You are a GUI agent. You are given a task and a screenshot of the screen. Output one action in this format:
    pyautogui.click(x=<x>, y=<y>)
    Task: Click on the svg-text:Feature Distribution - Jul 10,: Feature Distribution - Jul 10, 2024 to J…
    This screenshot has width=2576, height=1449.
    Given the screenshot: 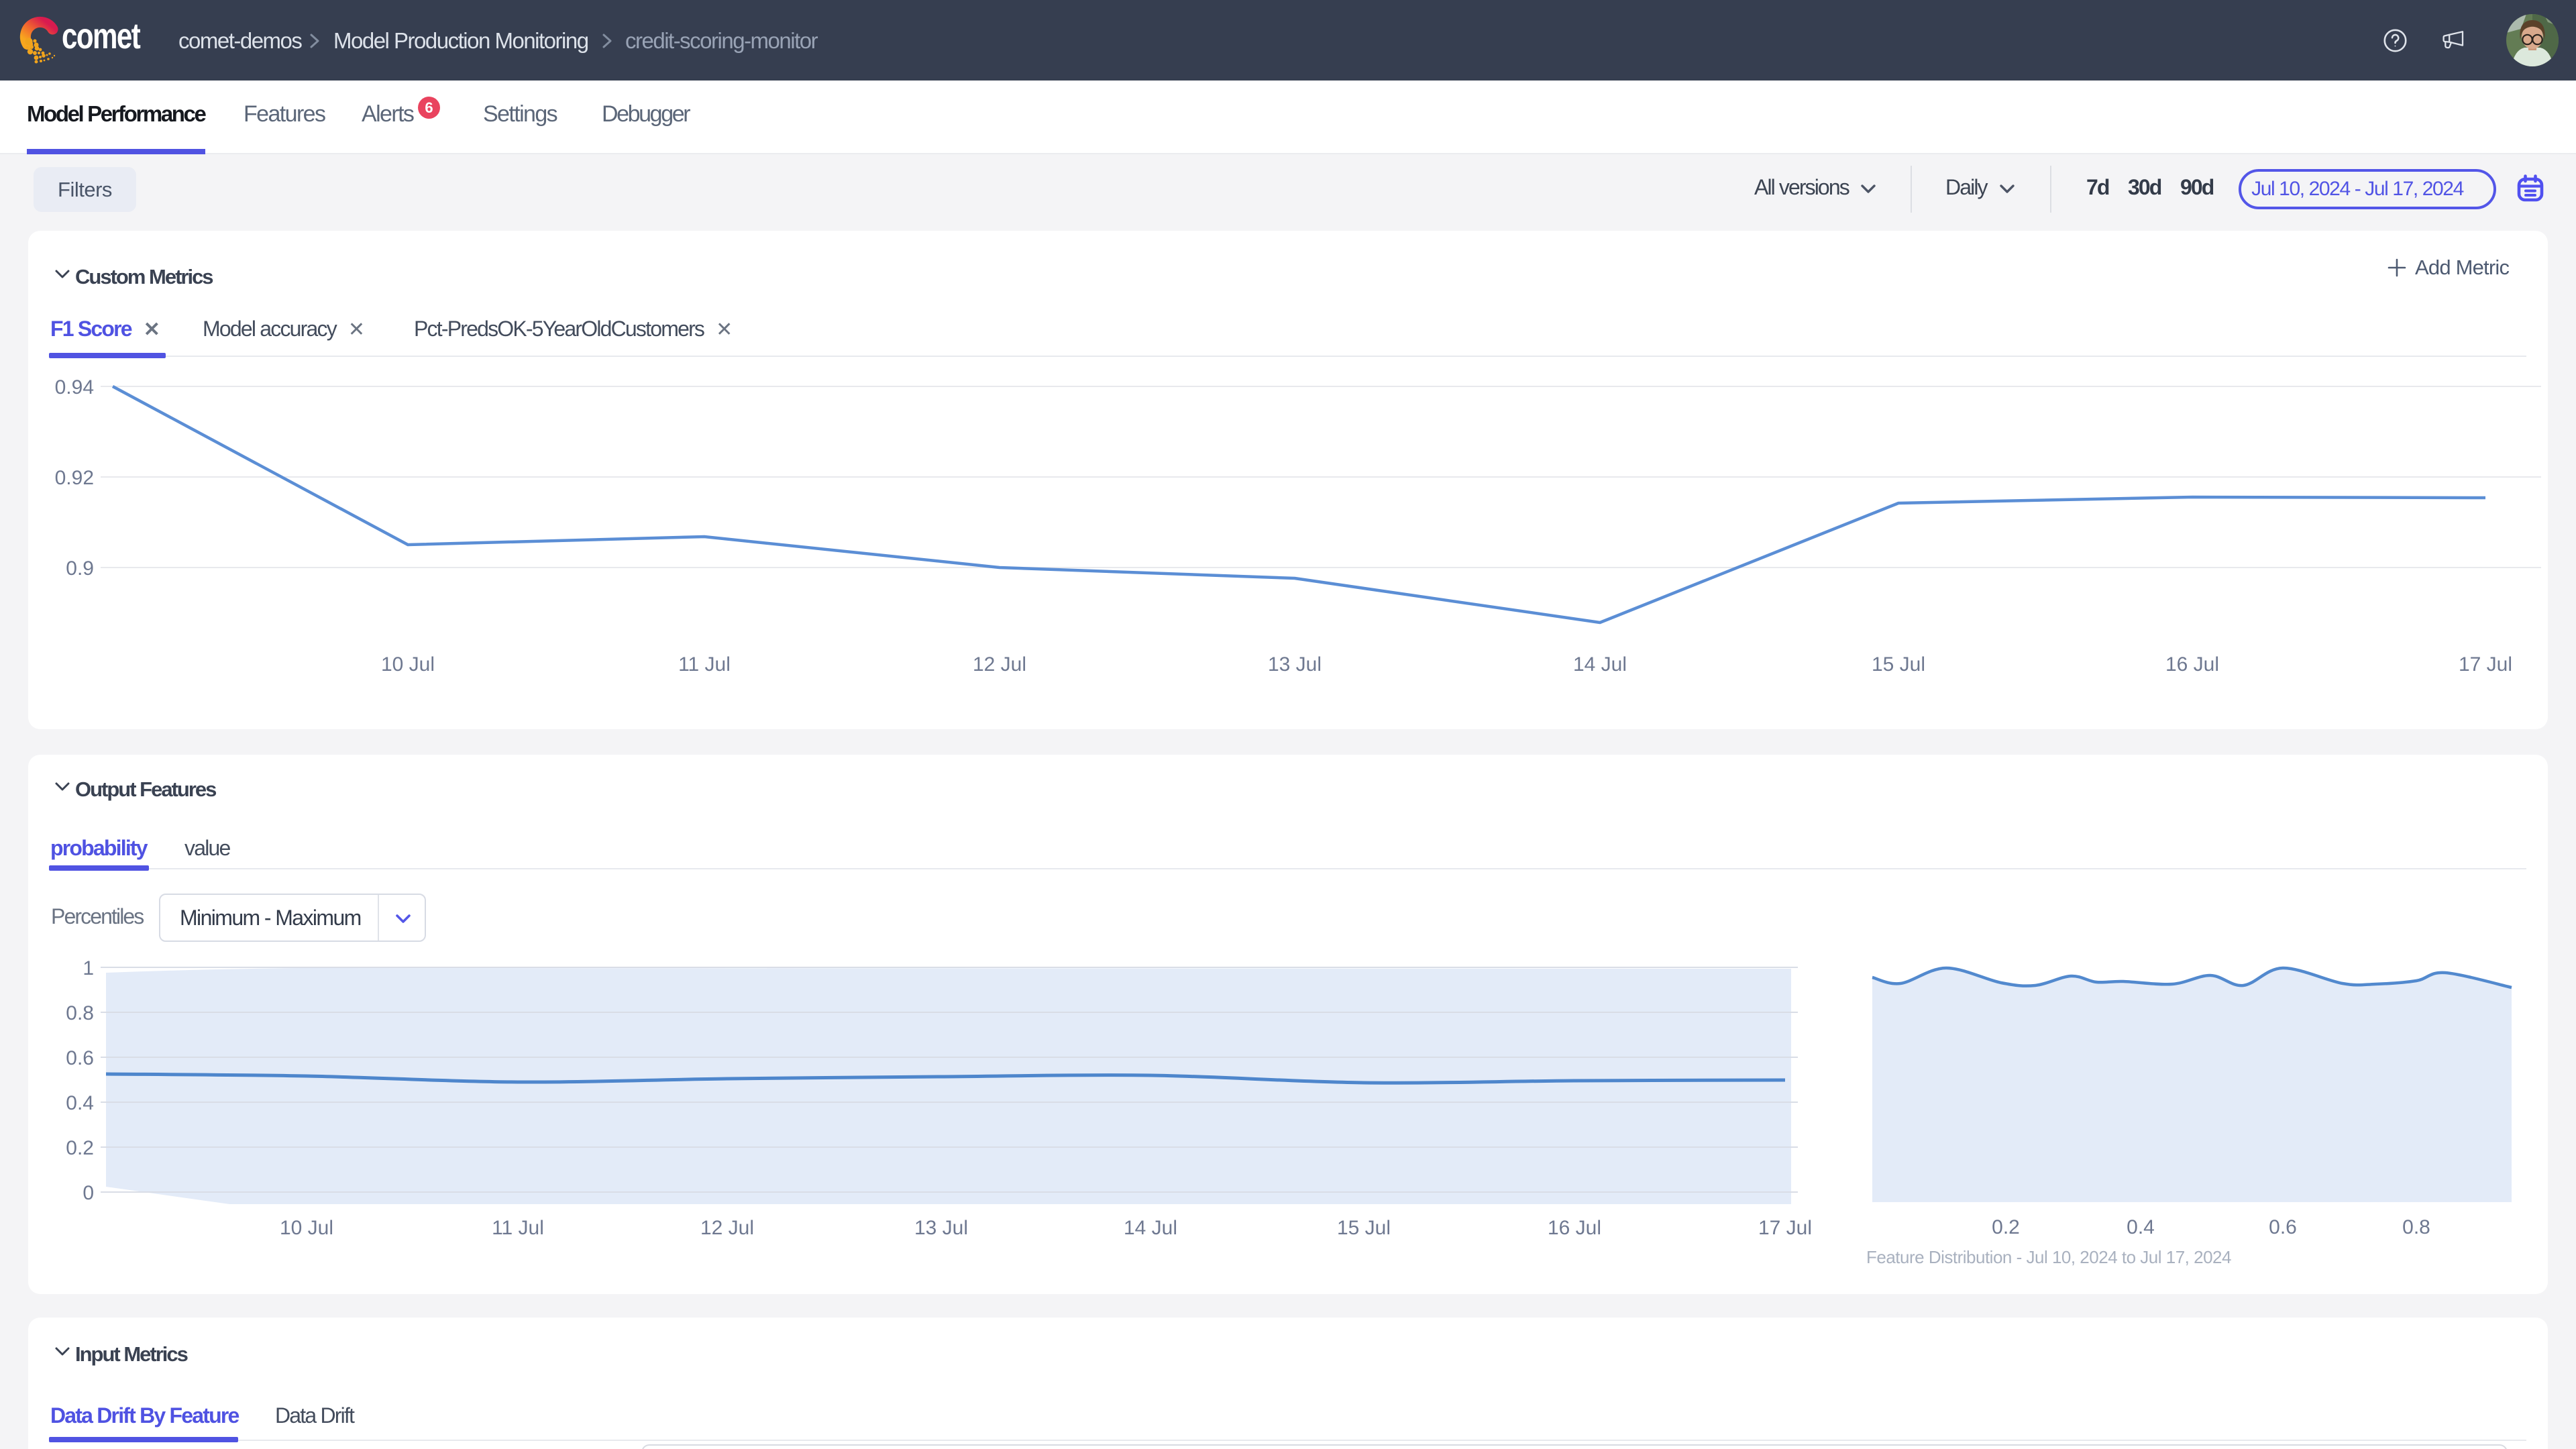 What is the action you would take?
    pyautogui.click(x=2048, y=1257)
    